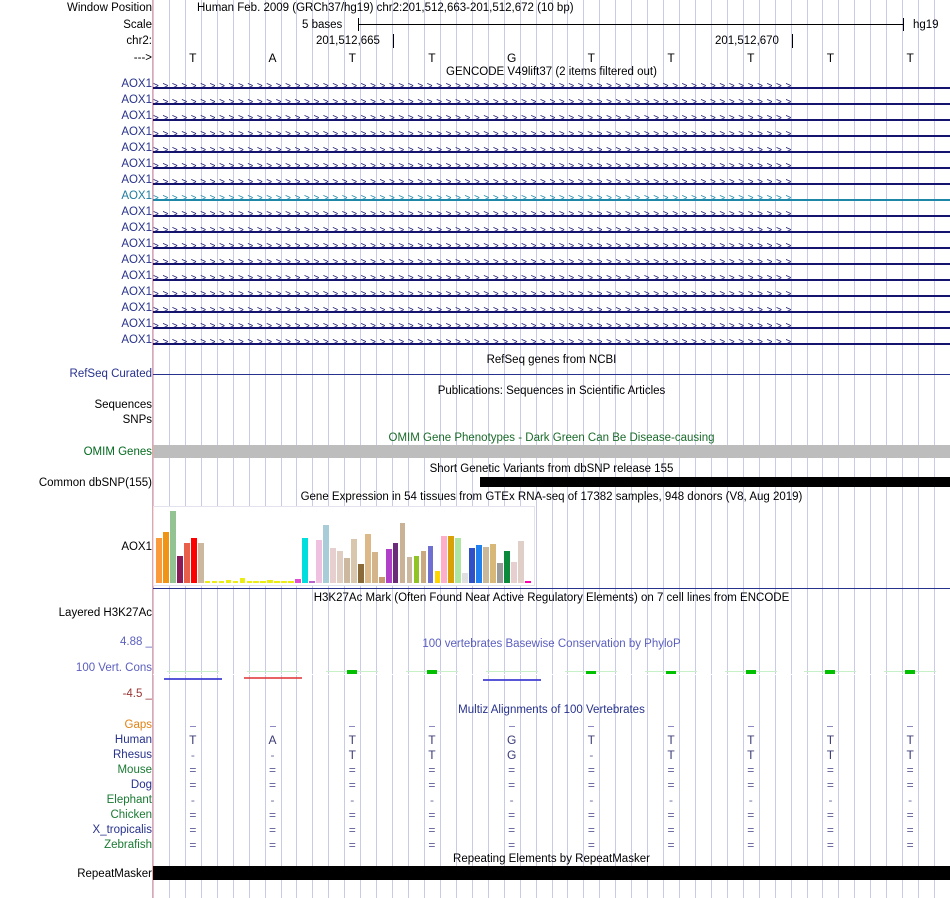 Image resolution: width=950 pixels, height=898 pixels. I want to click on multiz-species-label: Dog, so click(141, 785).